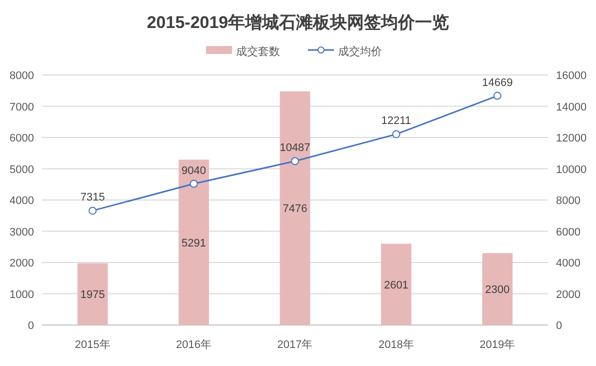  I want to click on data-label: 2601, so click(396, 285).